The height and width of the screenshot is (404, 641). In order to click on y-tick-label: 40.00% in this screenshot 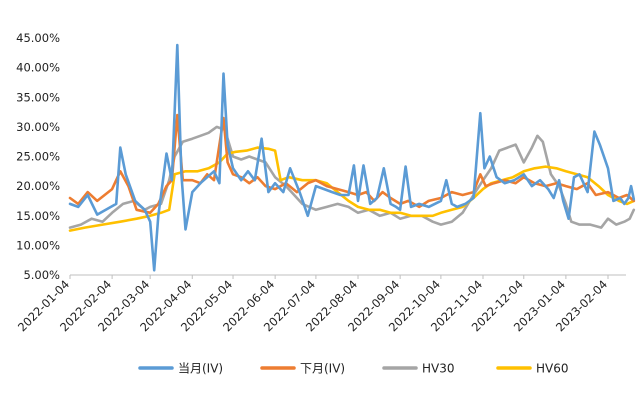, I will do `click(38, 68)`.